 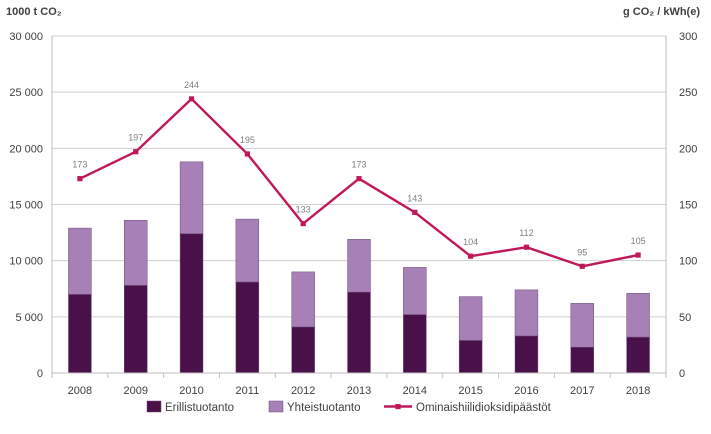 I want to click on y-right-tick-label: 300, so click(x=688, y=37).